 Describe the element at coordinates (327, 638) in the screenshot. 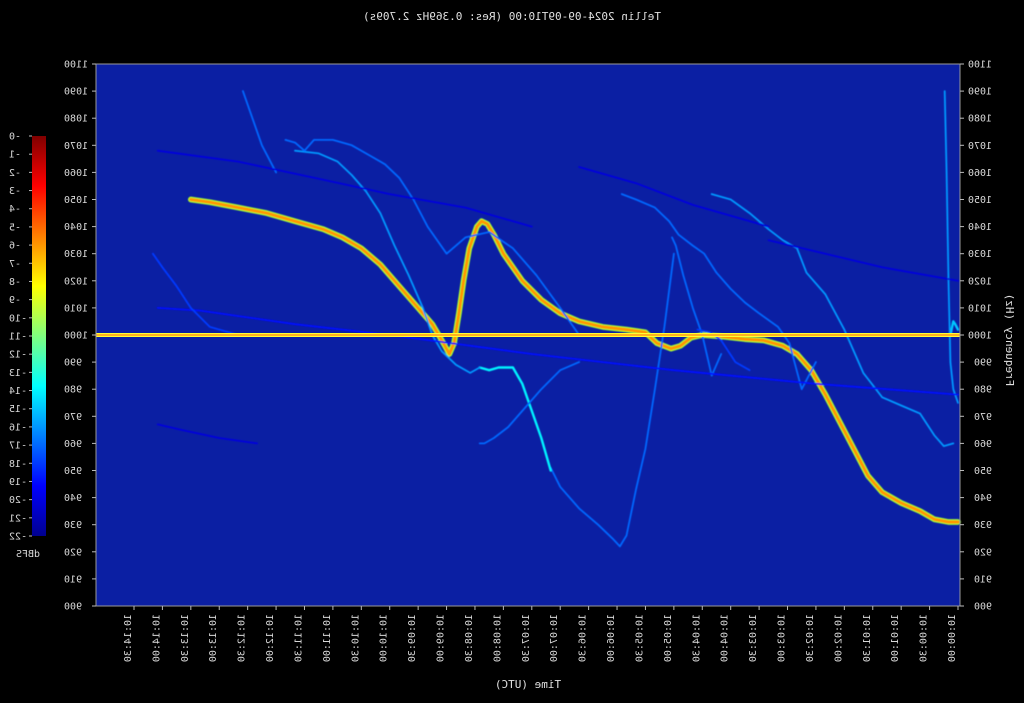

I see `x-tick-label: 10:11:00` at that location.